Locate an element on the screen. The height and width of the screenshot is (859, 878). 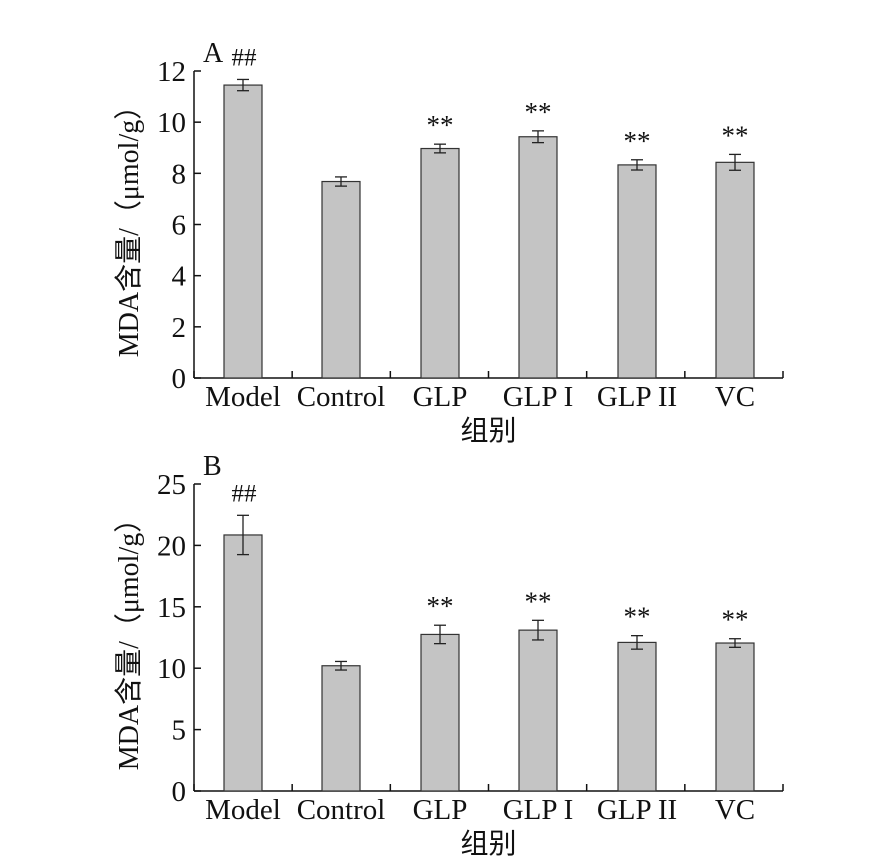
y-tick-label: 6 is located at coordinates (179, 226).